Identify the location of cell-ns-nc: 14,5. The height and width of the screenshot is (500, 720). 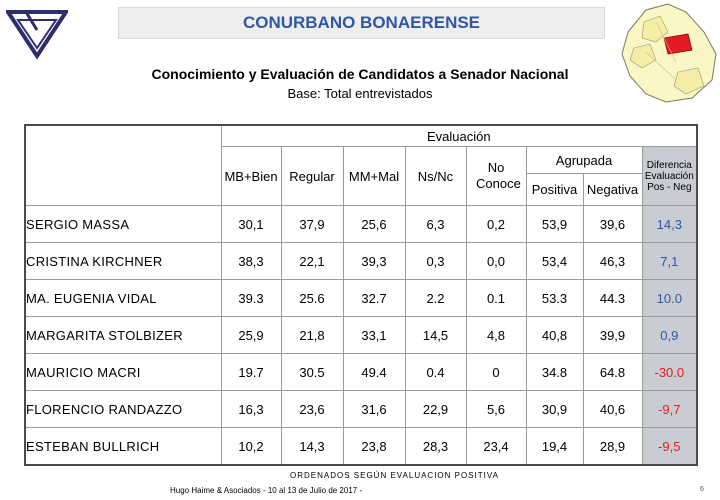
(435, 335).